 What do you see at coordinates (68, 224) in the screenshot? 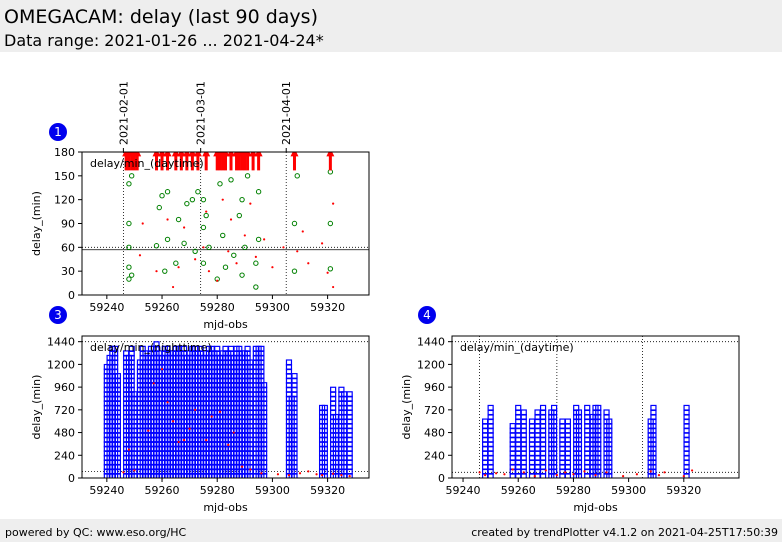
I see `y-tick-label: 90` at bounding box center [68, 224].